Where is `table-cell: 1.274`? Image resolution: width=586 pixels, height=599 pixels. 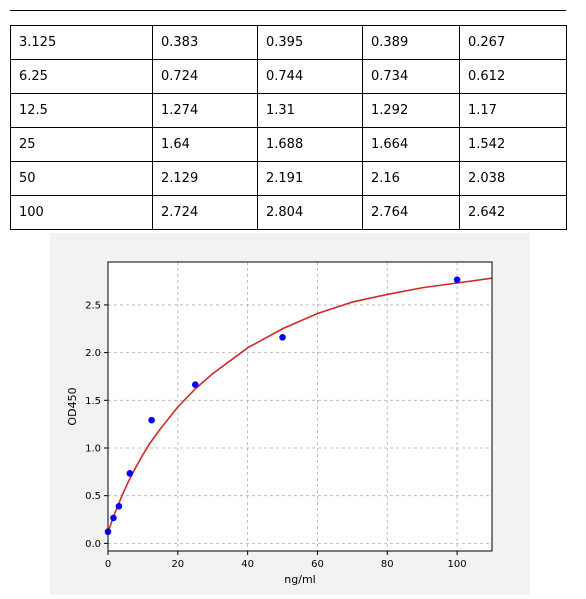 table-cell: 1.274 is located at coordinates (205, 110).